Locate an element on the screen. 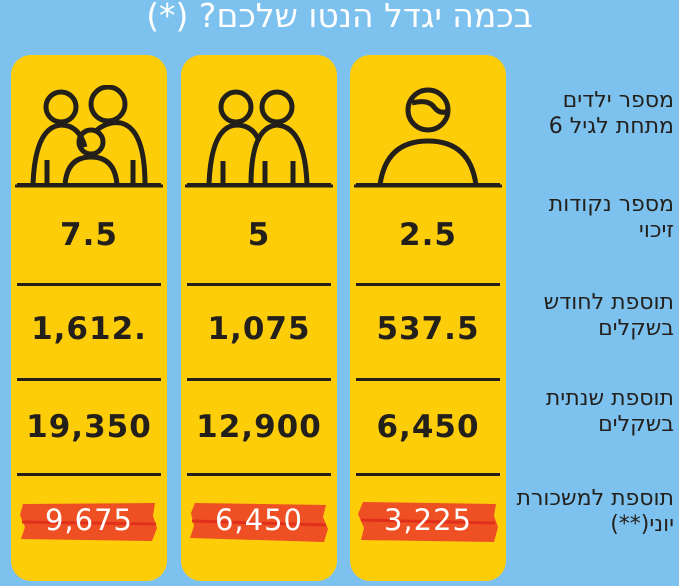 The width and height of the screenshot is (679, 586). yearly-value: 19,350 is located at coordinates (89, 427).